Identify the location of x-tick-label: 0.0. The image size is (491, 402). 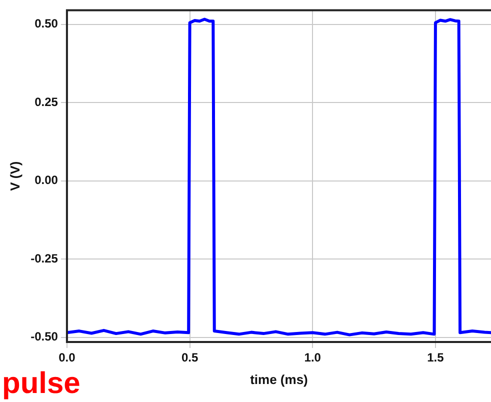
(67, 357).